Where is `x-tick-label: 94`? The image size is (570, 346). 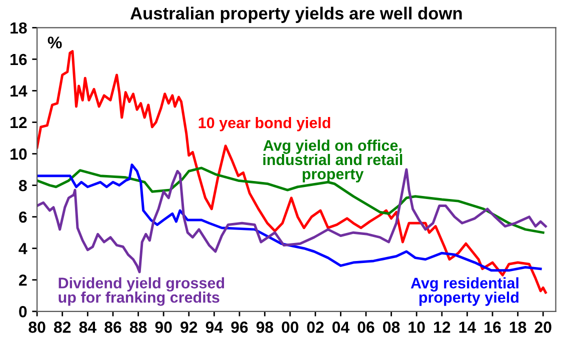
x-tick-label: 94 is located at coordinates (214, 327).